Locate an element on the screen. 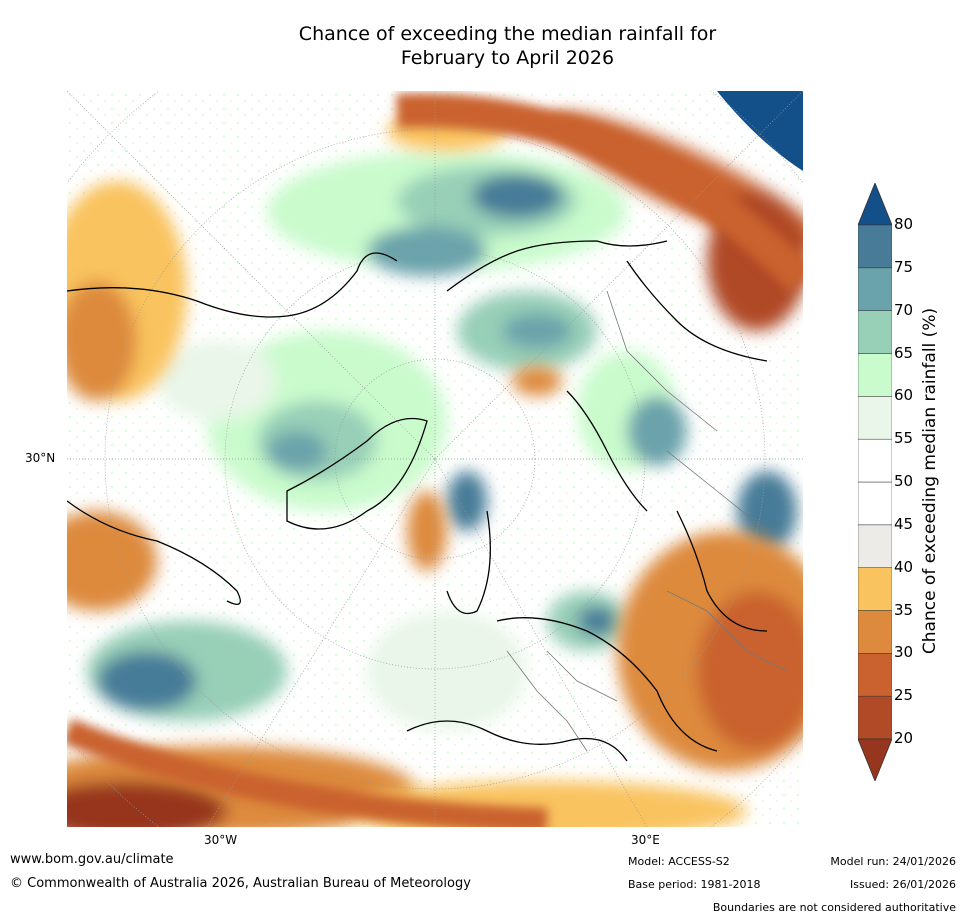 The height and width of the screenshot is (919, 965). website-link: www.bom.gov.au/climate is located at coordinates (92, 859).